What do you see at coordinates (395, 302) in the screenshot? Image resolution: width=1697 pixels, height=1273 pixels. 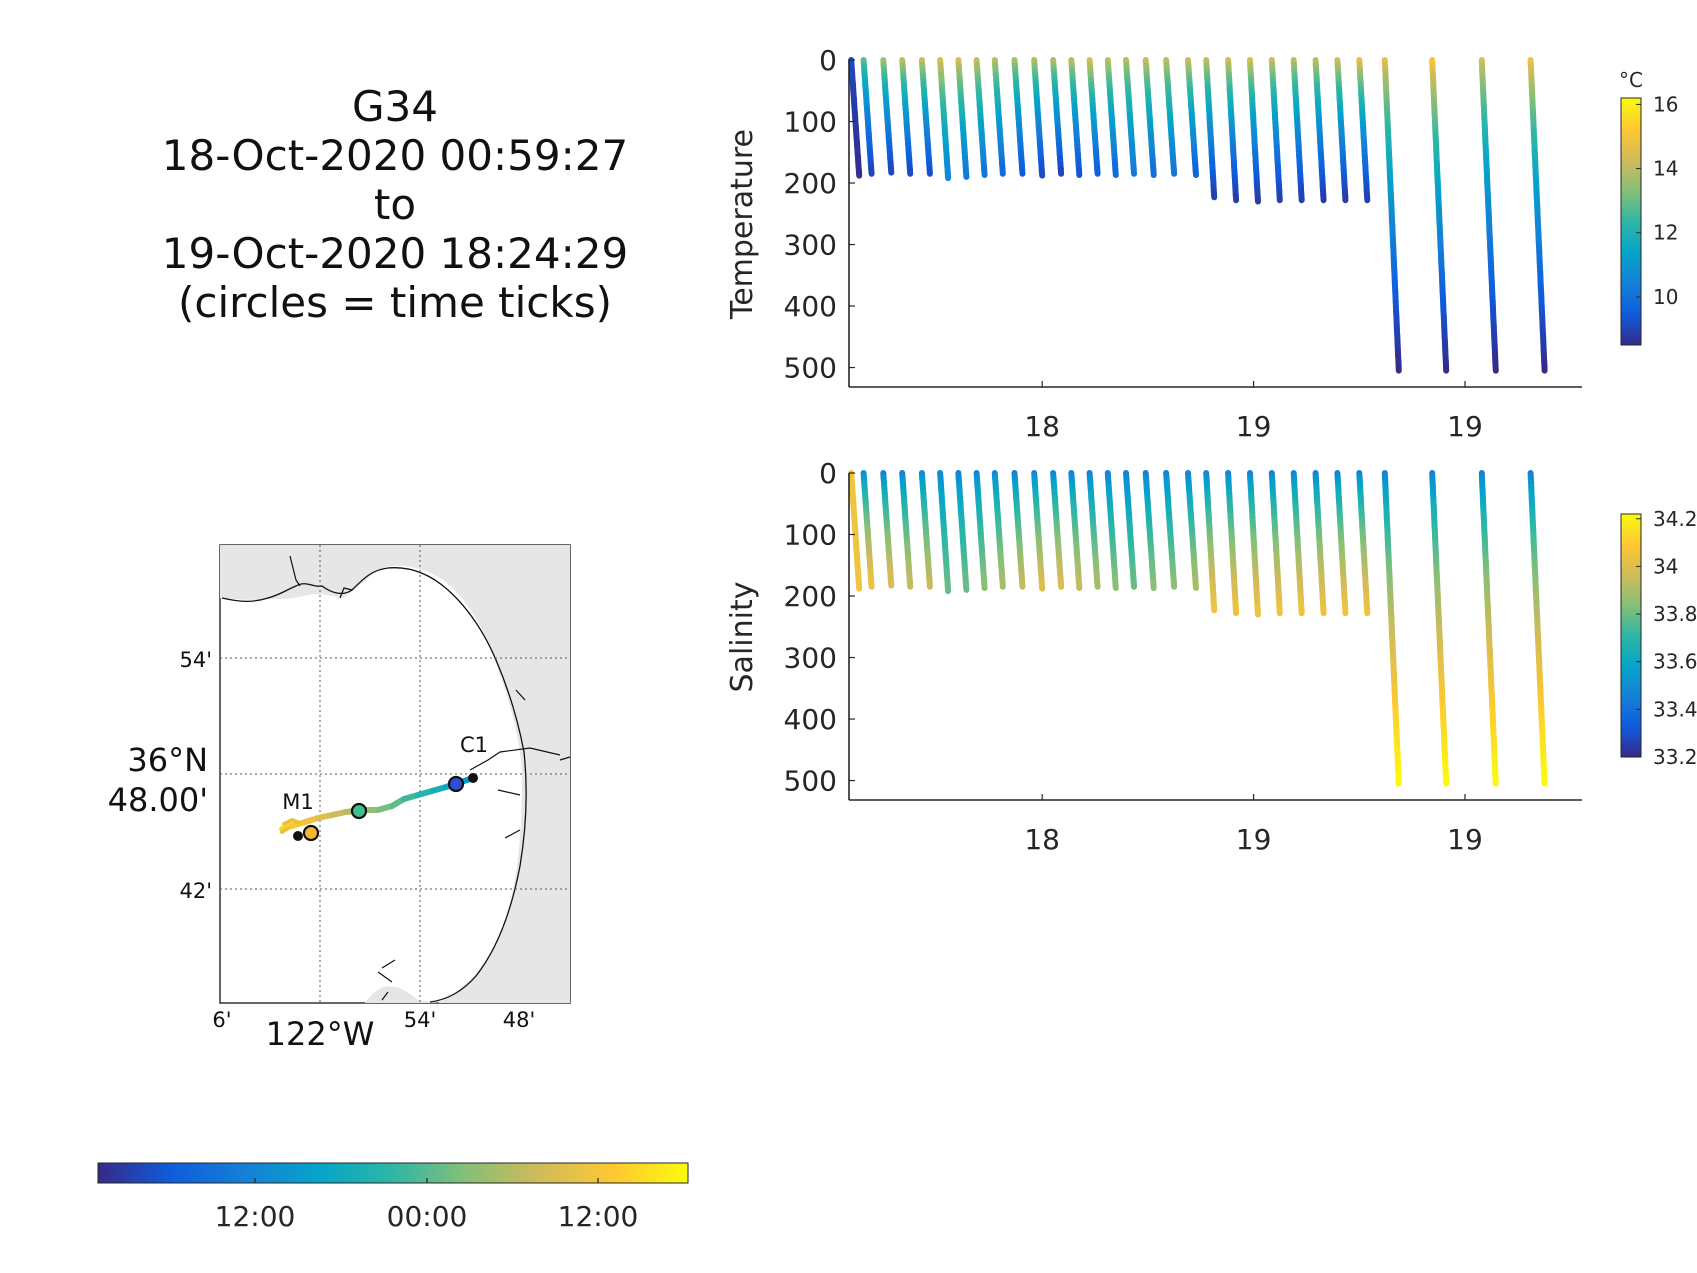 I see `title-note: (circles = time ticks)` at bounding box center [395, 302].